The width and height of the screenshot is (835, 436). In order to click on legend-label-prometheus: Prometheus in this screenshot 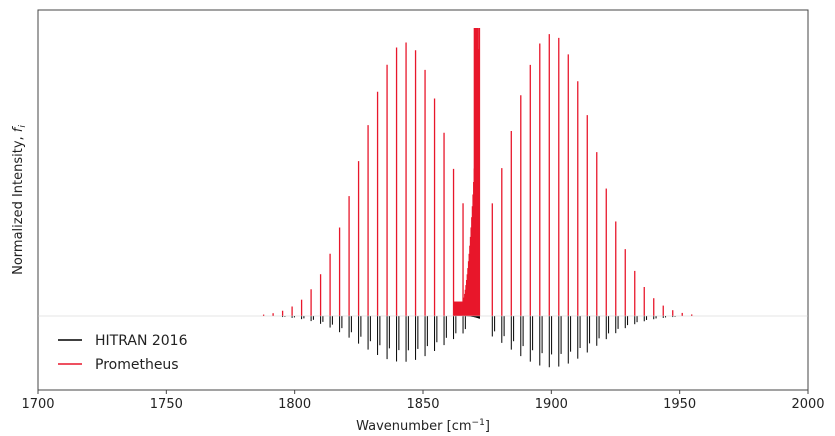, I will do `click(137, 365)`.